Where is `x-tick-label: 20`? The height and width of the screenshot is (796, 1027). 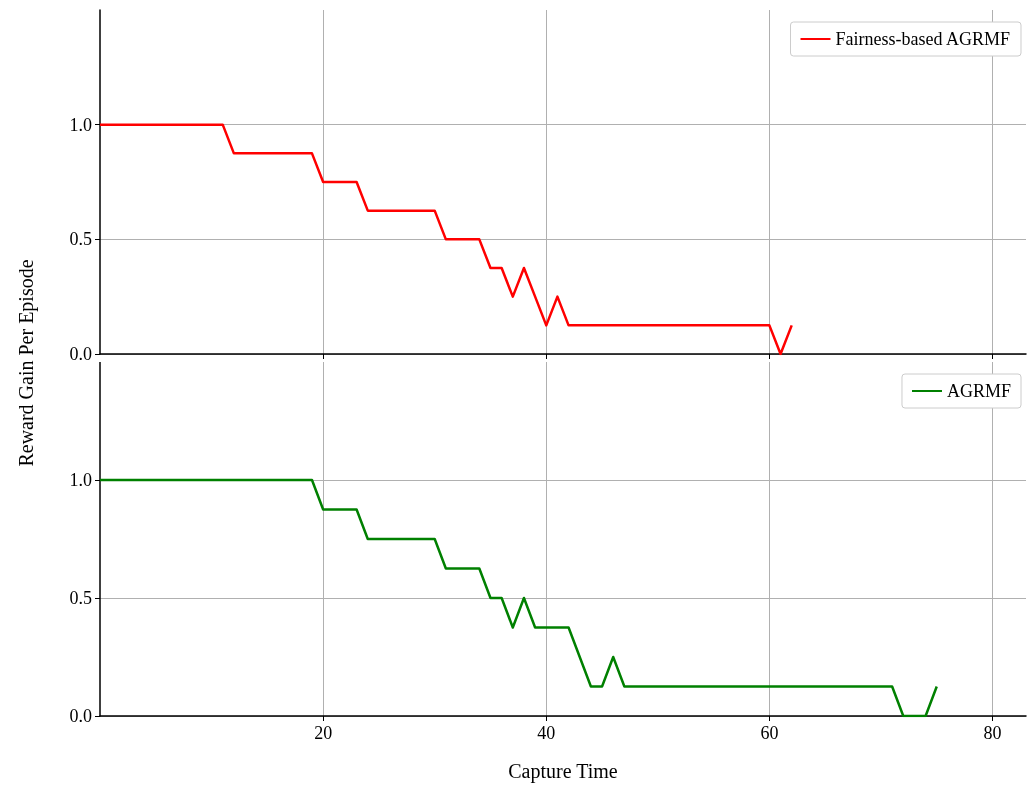 x-tick-label: 20 is located at coordinates (323, 733).